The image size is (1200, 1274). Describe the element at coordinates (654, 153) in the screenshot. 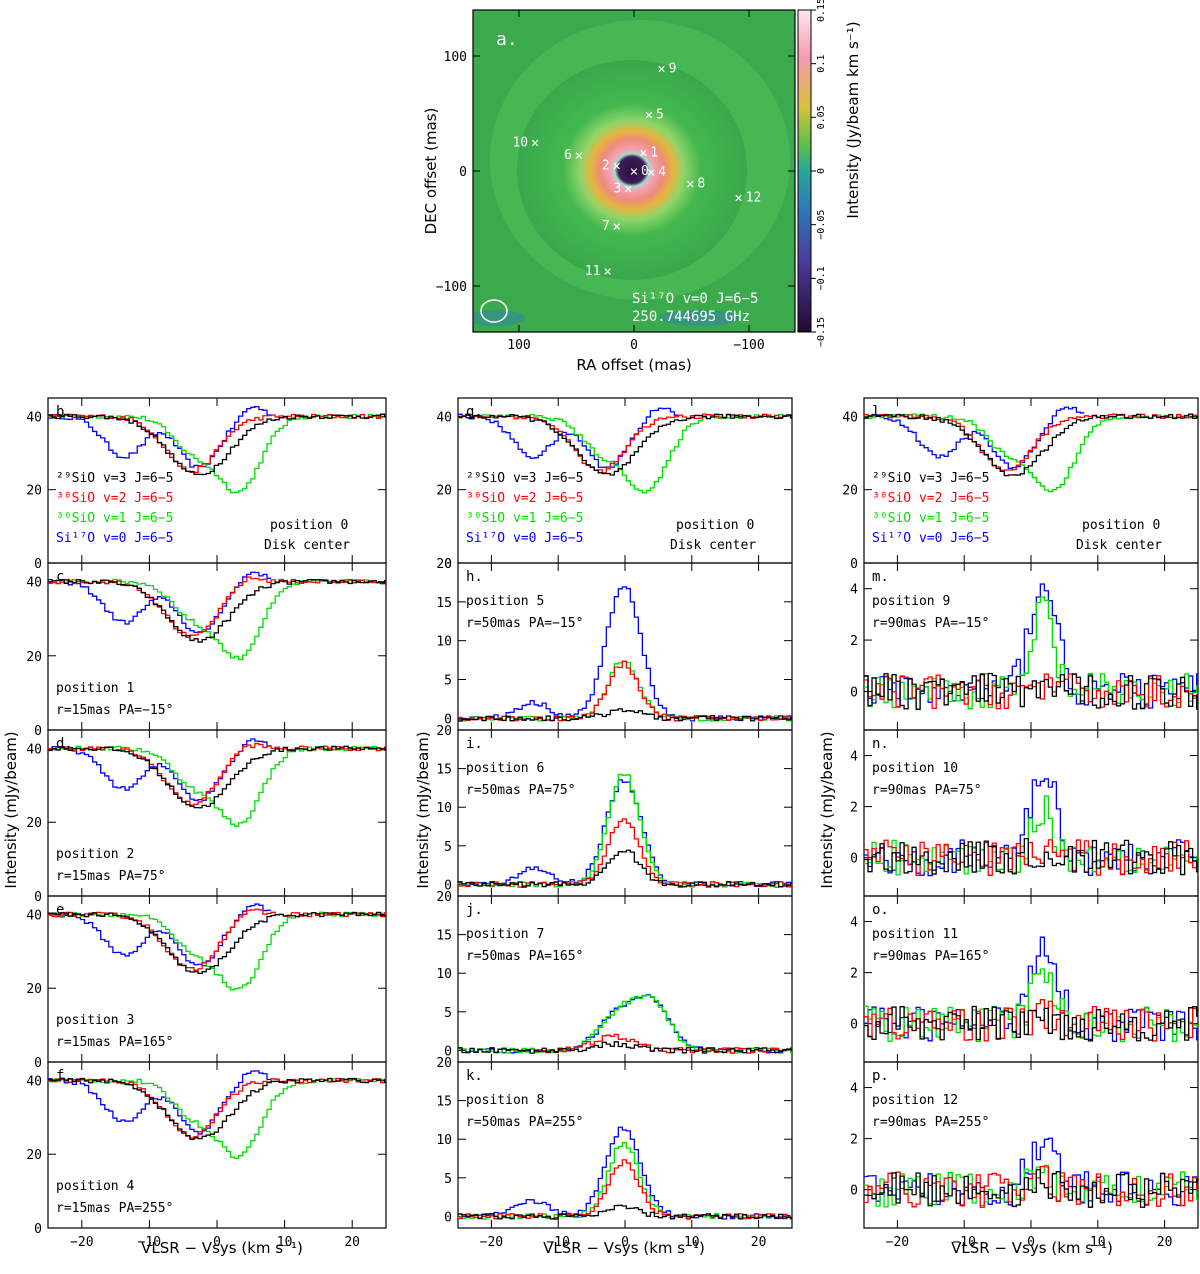

I see `map-marker-label: 1` at that location.